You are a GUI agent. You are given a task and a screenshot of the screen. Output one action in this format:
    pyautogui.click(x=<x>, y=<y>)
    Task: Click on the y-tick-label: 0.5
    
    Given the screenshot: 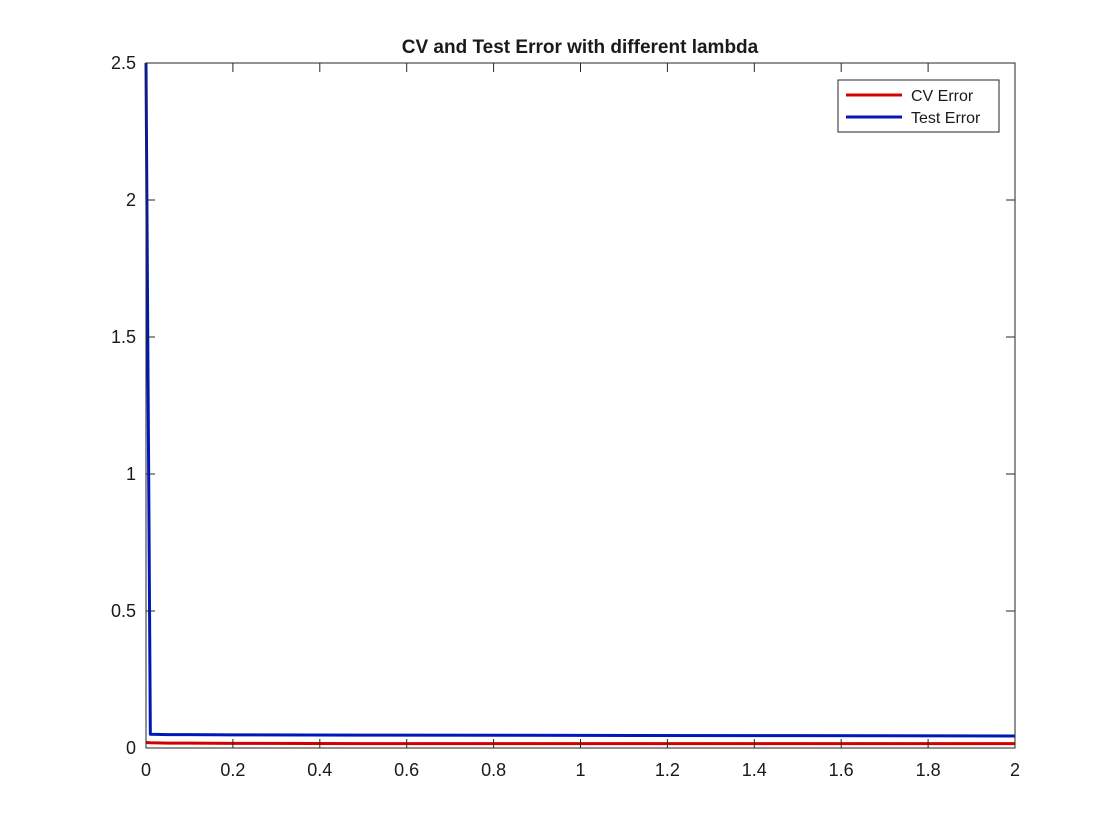 What is the action you would take?
    pyautogui.click(x=123, y=611)
    